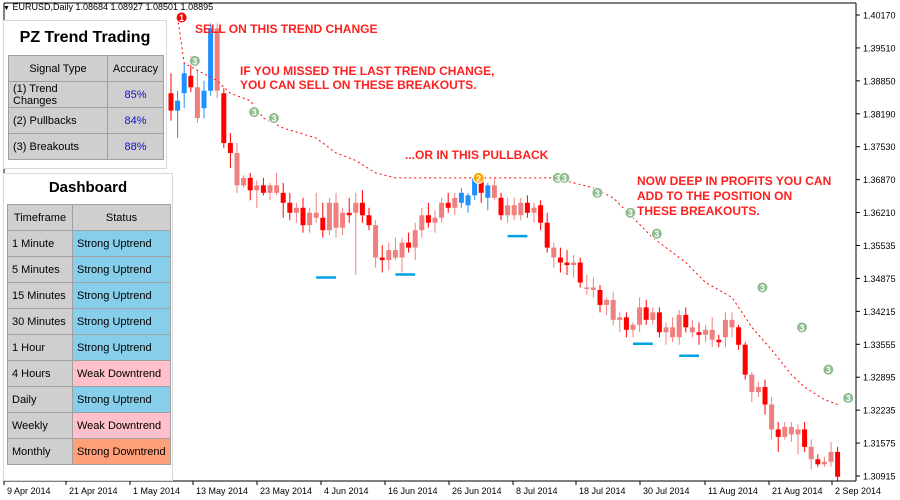  Describe the element at coordinates (156, 491) in the screenshot. I see `x-tick-label: 1 May 2014` at that location.